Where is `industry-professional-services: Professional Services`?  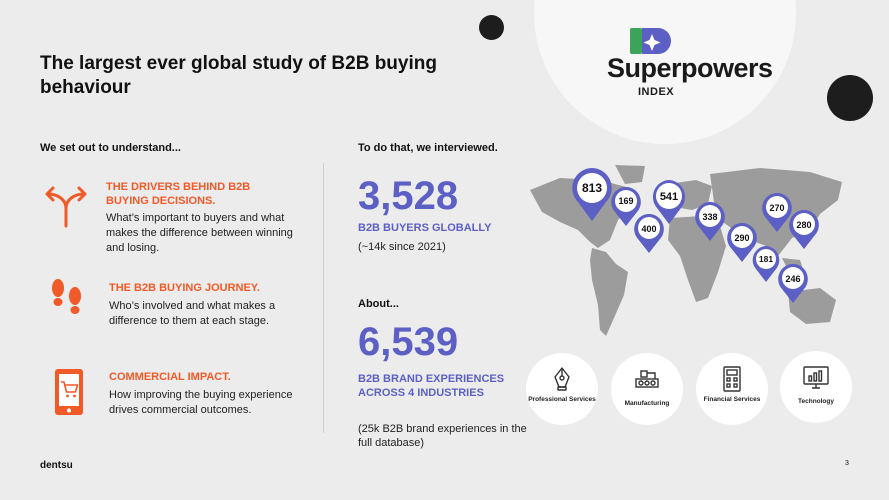
industry-professional-services: Professional Services is located at coordinates (562, 389).